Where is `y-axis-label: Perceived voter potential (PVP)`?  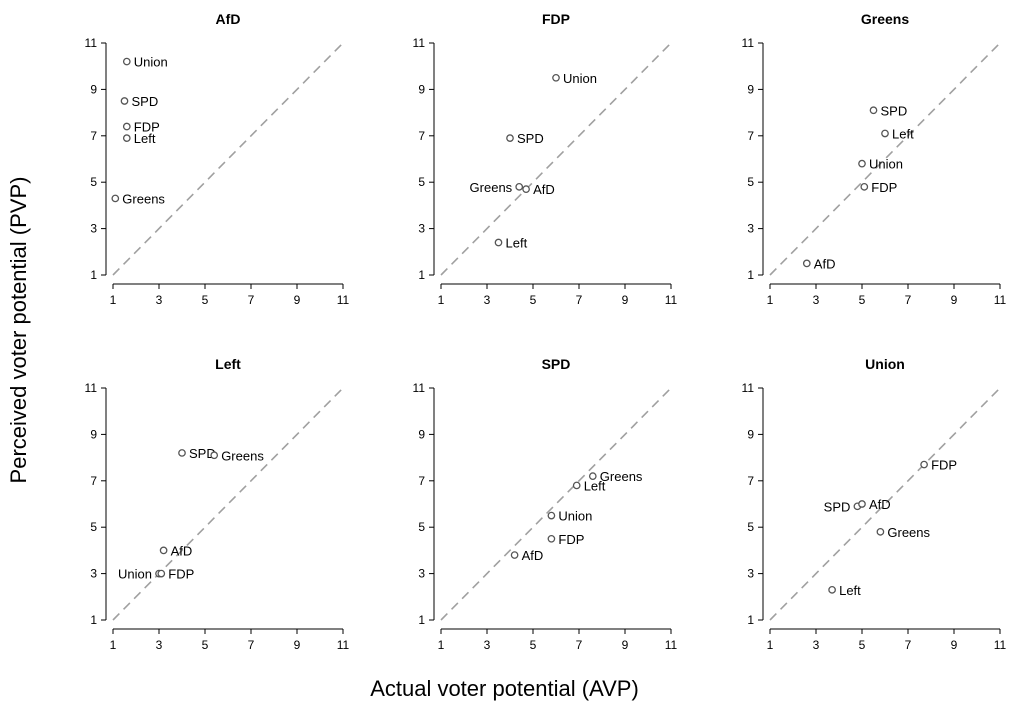
y-axis-label: Perceived voter potential (PVP) is located at coordinates (18, 330).